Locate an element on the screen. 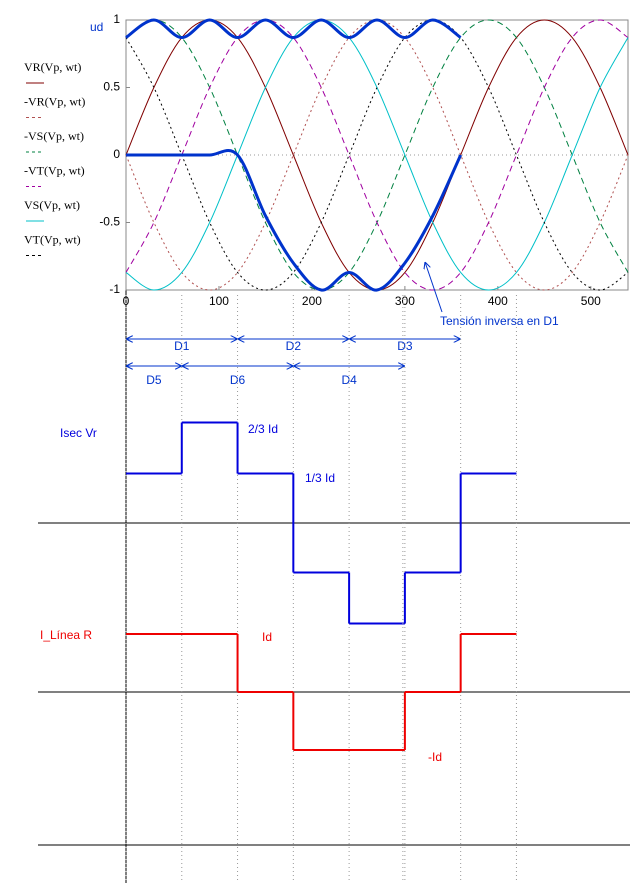  level-label: 2/3 Id is located at coordinates (263, 429).